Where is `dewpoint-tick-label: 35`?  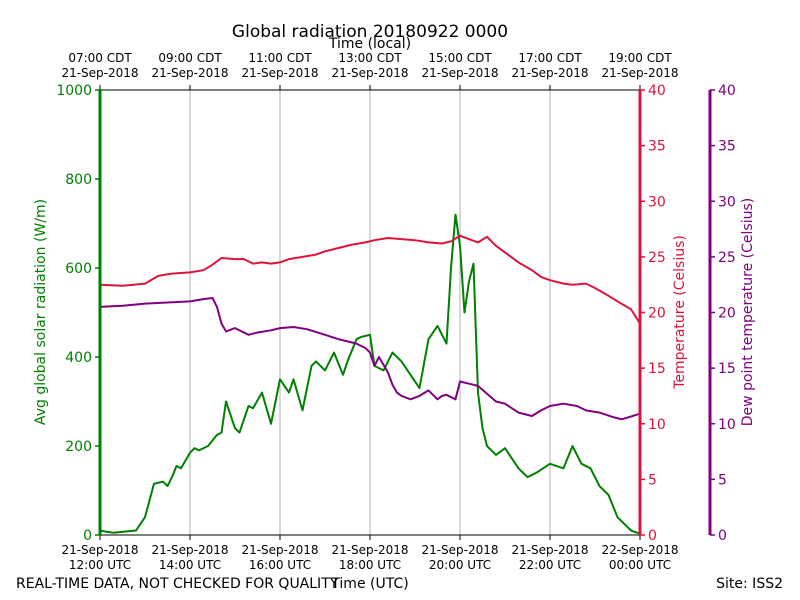
dewpoint-tick-label: 35 is located at coordinates (727, 147).